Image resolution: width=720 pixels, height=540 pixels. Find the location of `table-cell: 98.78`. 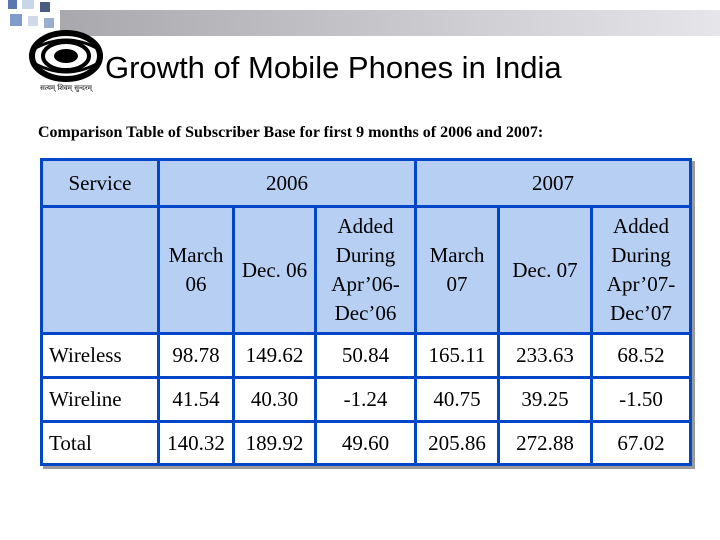

table-cell: 98.78 is located at coordinates (196, 355).